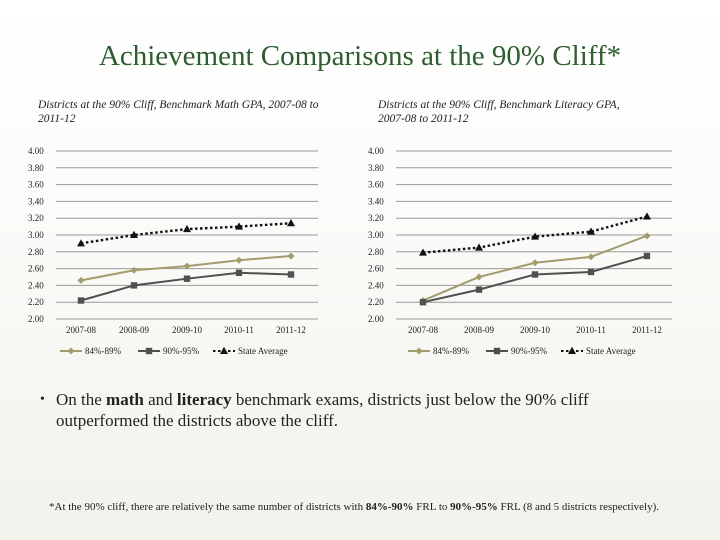  Describe the element at coordinates (36, 302) in the screenshot. I see `math-y-tick-label: 2.20` at that location.